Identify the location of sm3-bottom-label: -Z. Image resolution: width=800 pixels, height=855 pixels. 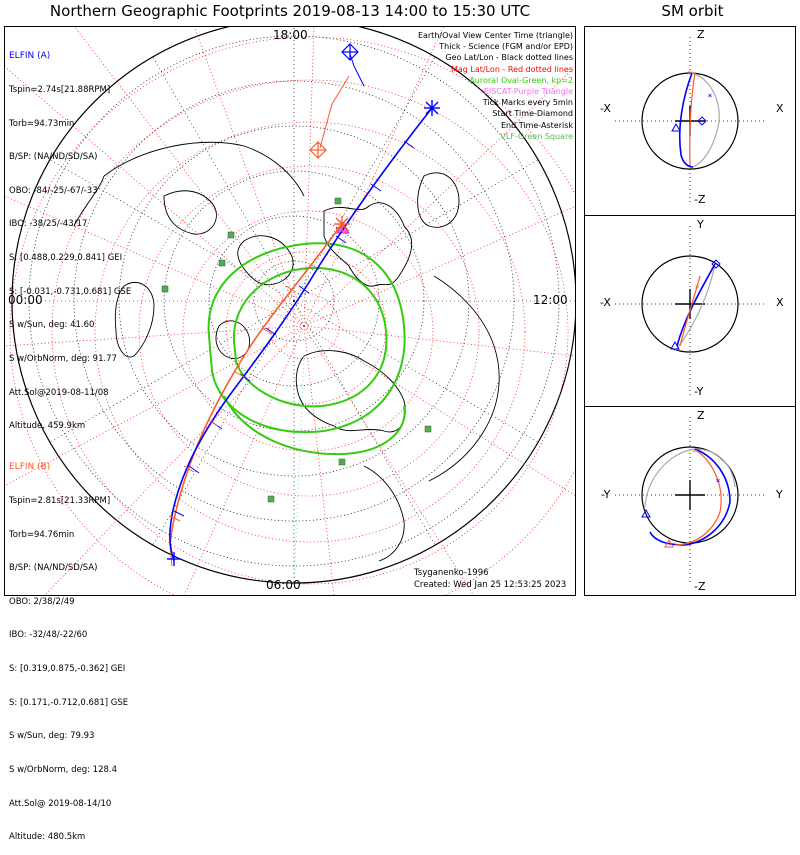
(700, 586).